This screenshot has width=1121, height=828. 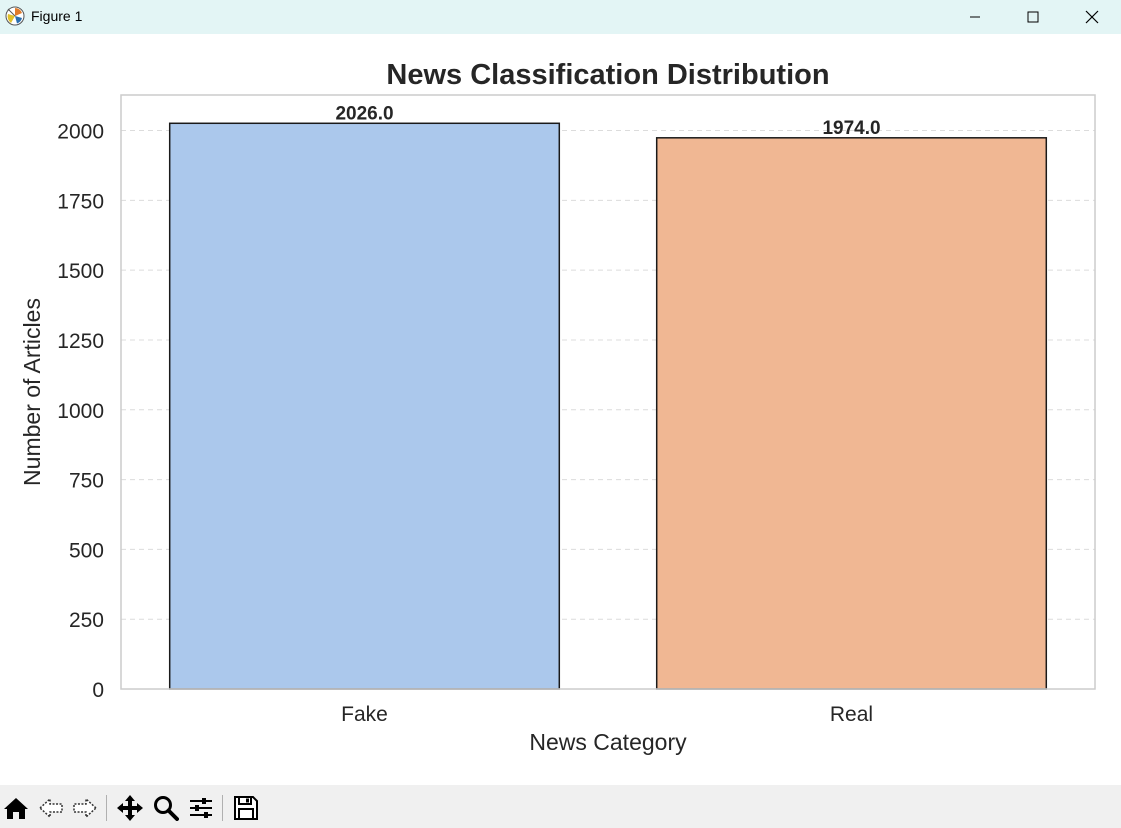 I want to click on pan-icon, so click(x=130, y=808).